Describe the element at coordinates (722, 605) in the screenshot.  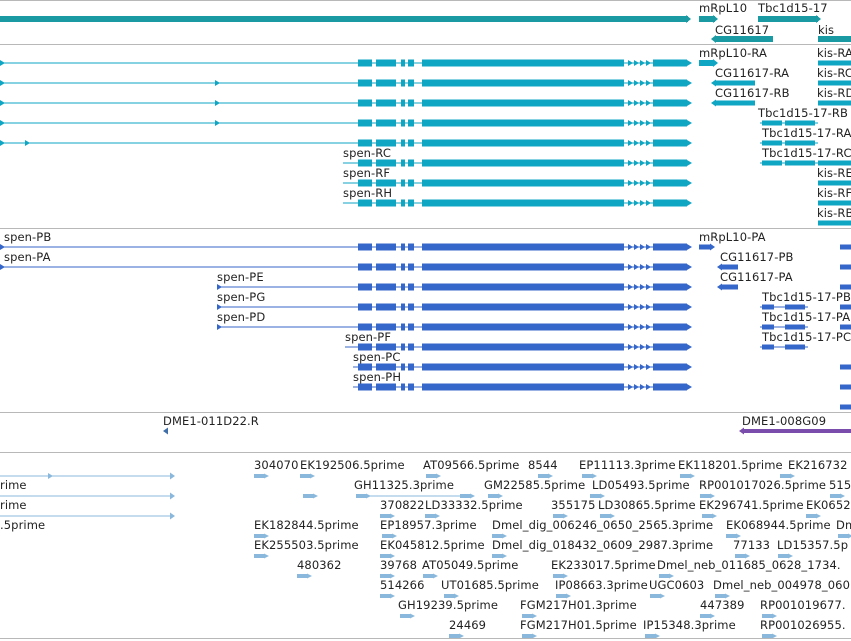
I see `est-label: 447389` at that location.